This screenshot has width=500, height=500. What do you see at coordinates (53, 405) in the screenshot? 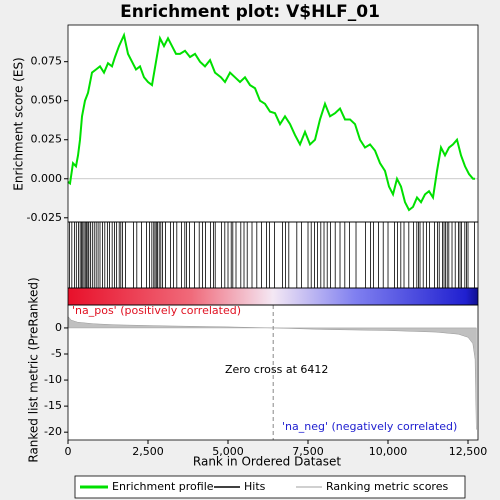
I see `y2-tick-label: -15` at bounding box center [53, 405].